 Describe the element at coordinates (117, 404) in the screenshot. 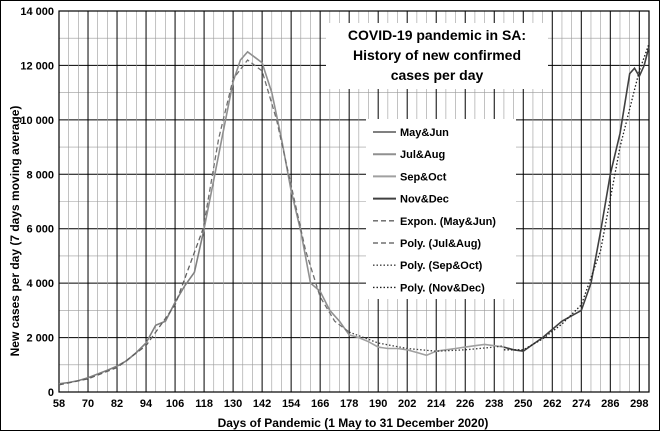

I see `x-tick-label: 82` at that location.